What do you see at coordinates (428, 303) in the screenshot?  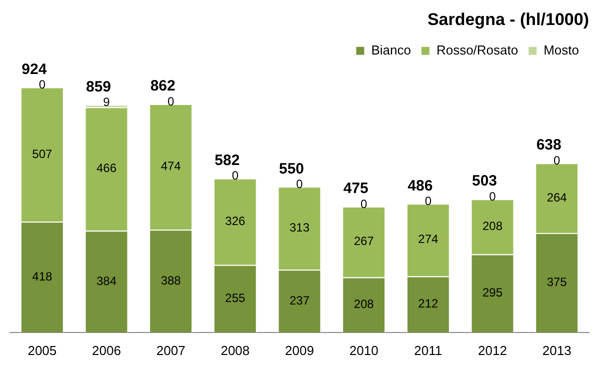 I see `data-label: 212` at bounding box center [428, 303].